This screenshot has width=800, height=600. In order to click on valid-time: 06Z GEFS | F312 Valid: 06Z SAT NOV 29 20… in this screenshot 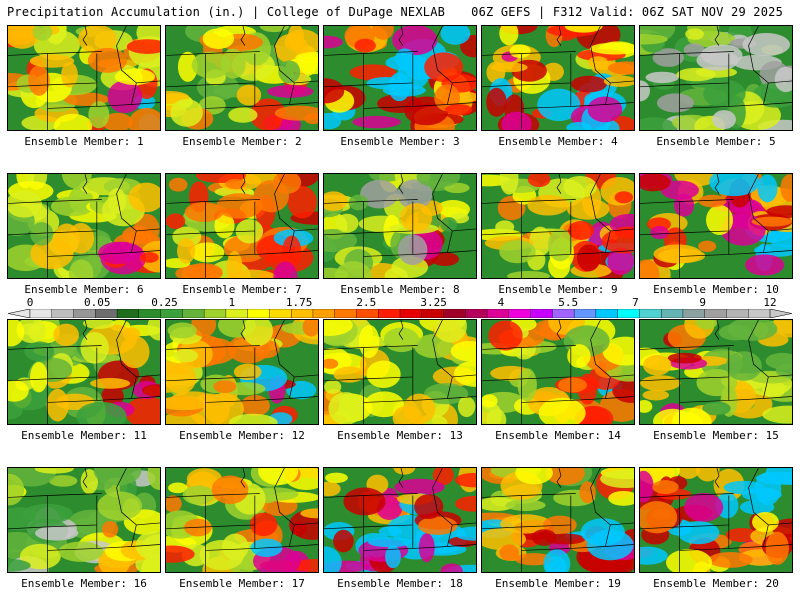, I will do `click(627, 12)`.